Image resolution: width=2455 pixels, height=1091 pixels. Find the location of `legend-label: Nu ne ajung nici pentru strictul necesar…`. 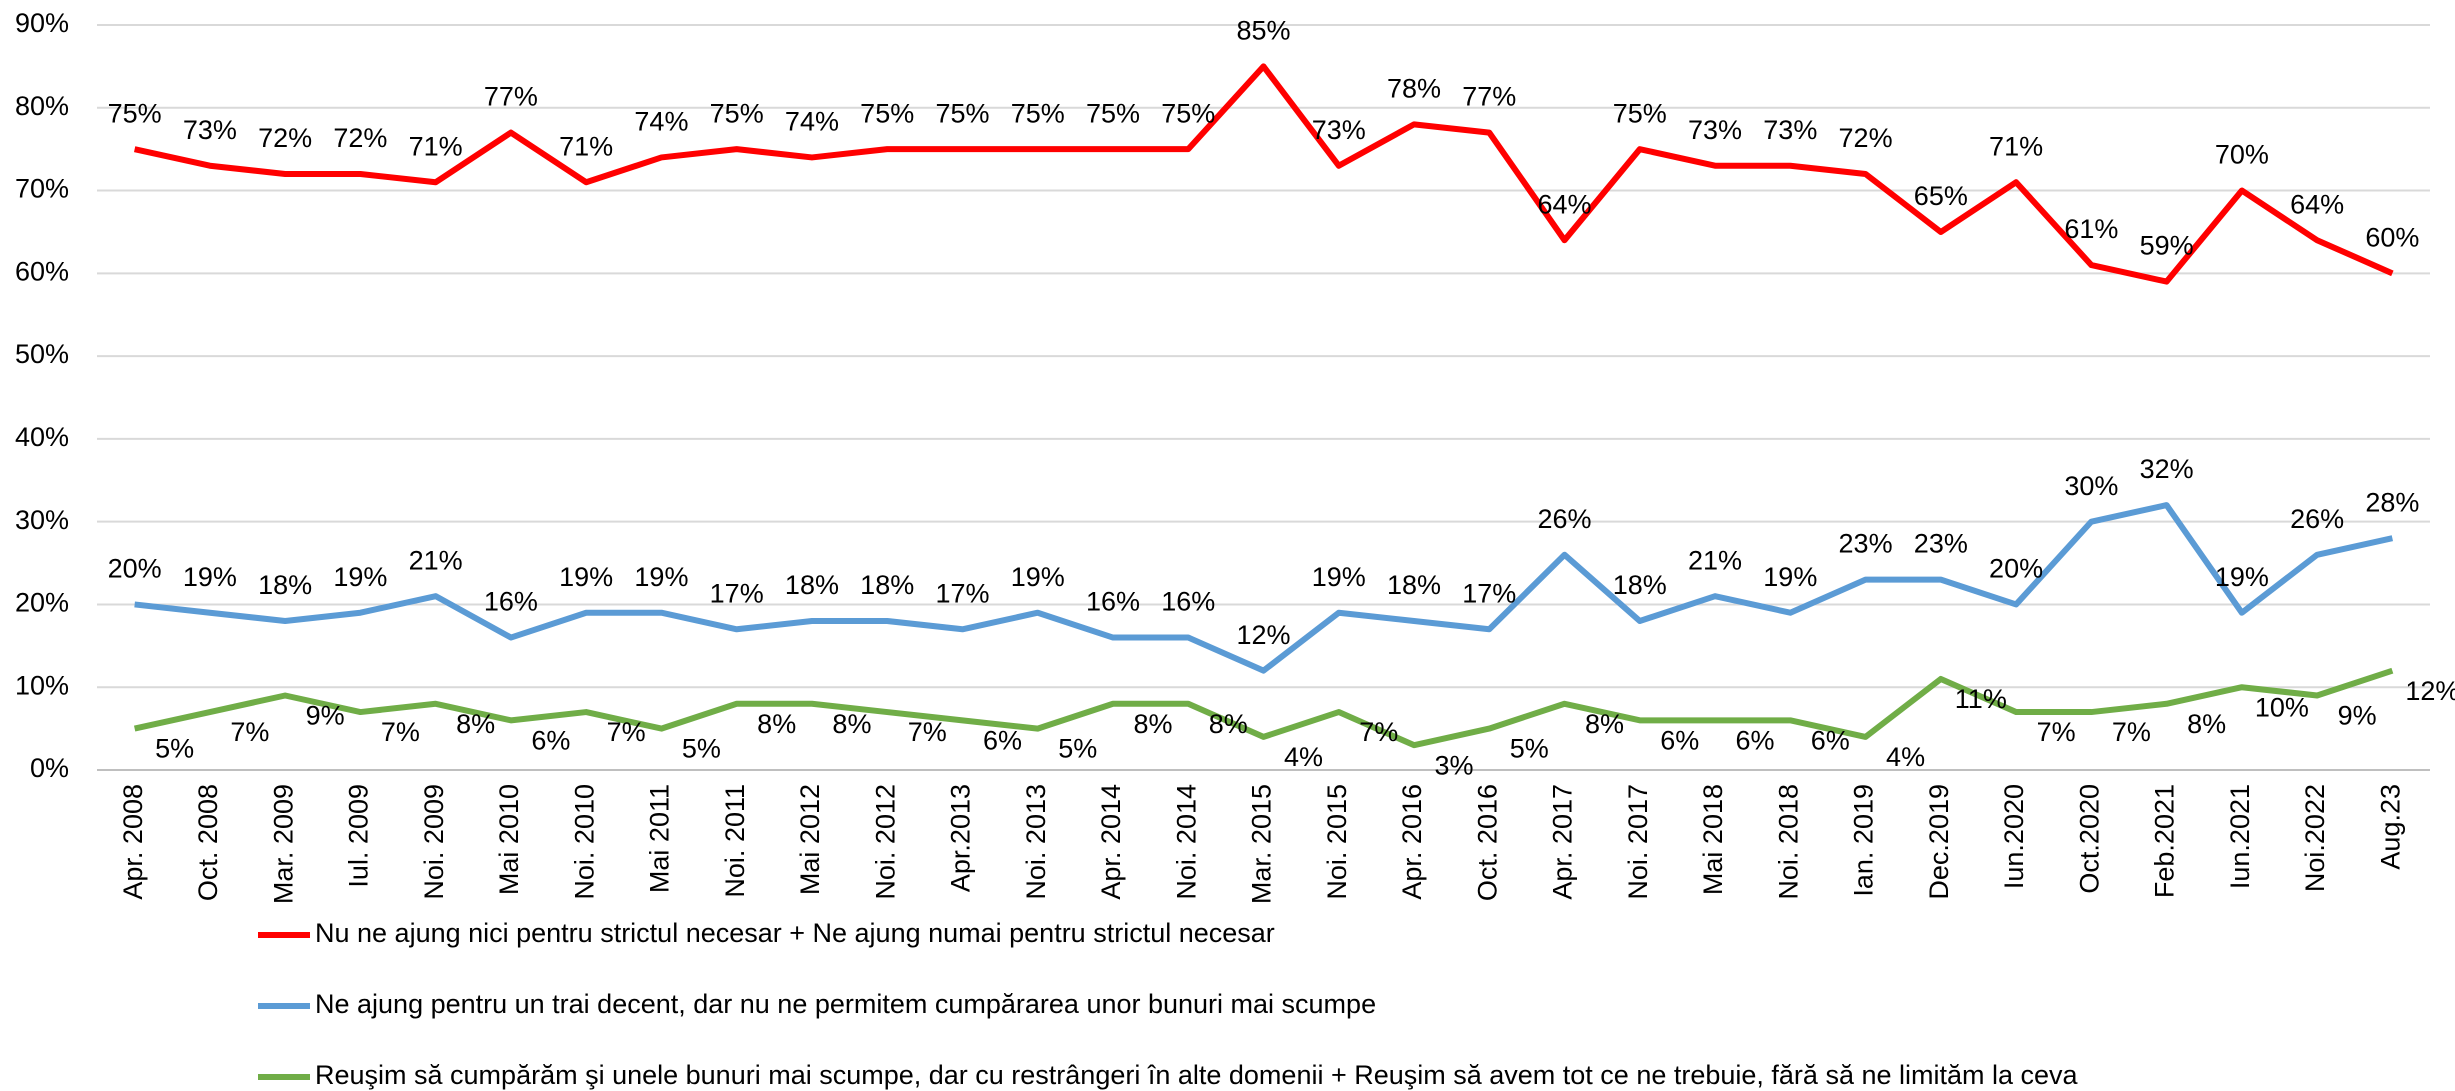

legend-label: Nu ne ajung nici pentru strictul necesar… is located at coordinates (795, 933).